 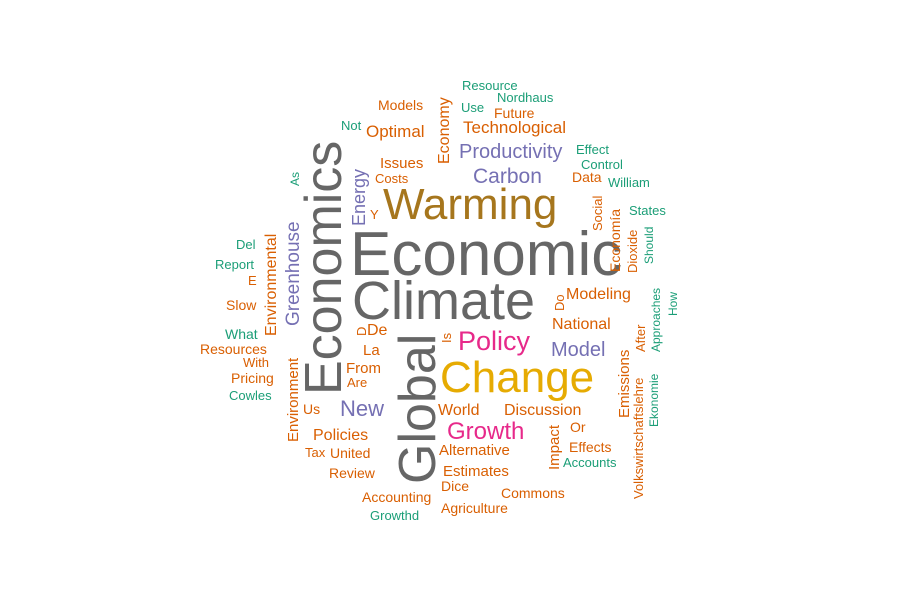 I want to click on word-data: Data, so click(x=587, y=177).